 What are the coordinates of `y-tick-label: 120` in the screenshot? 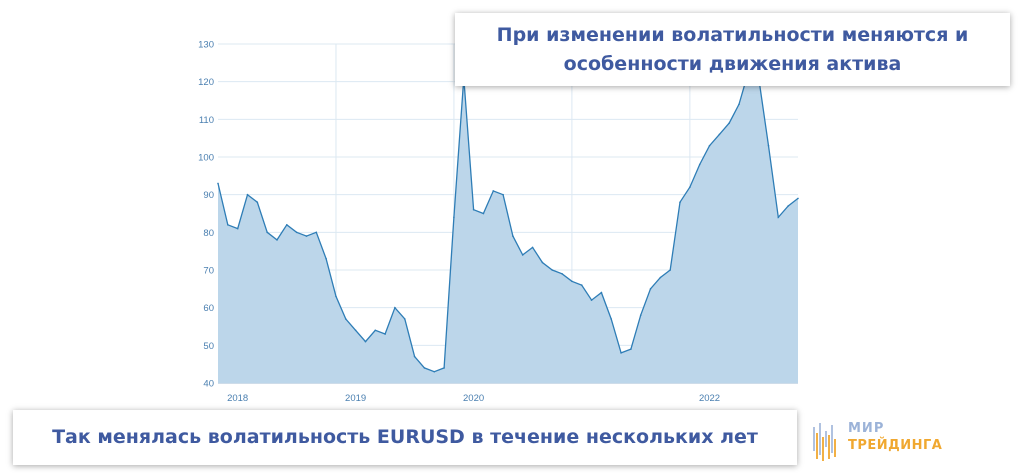 It's located at (206, 82).